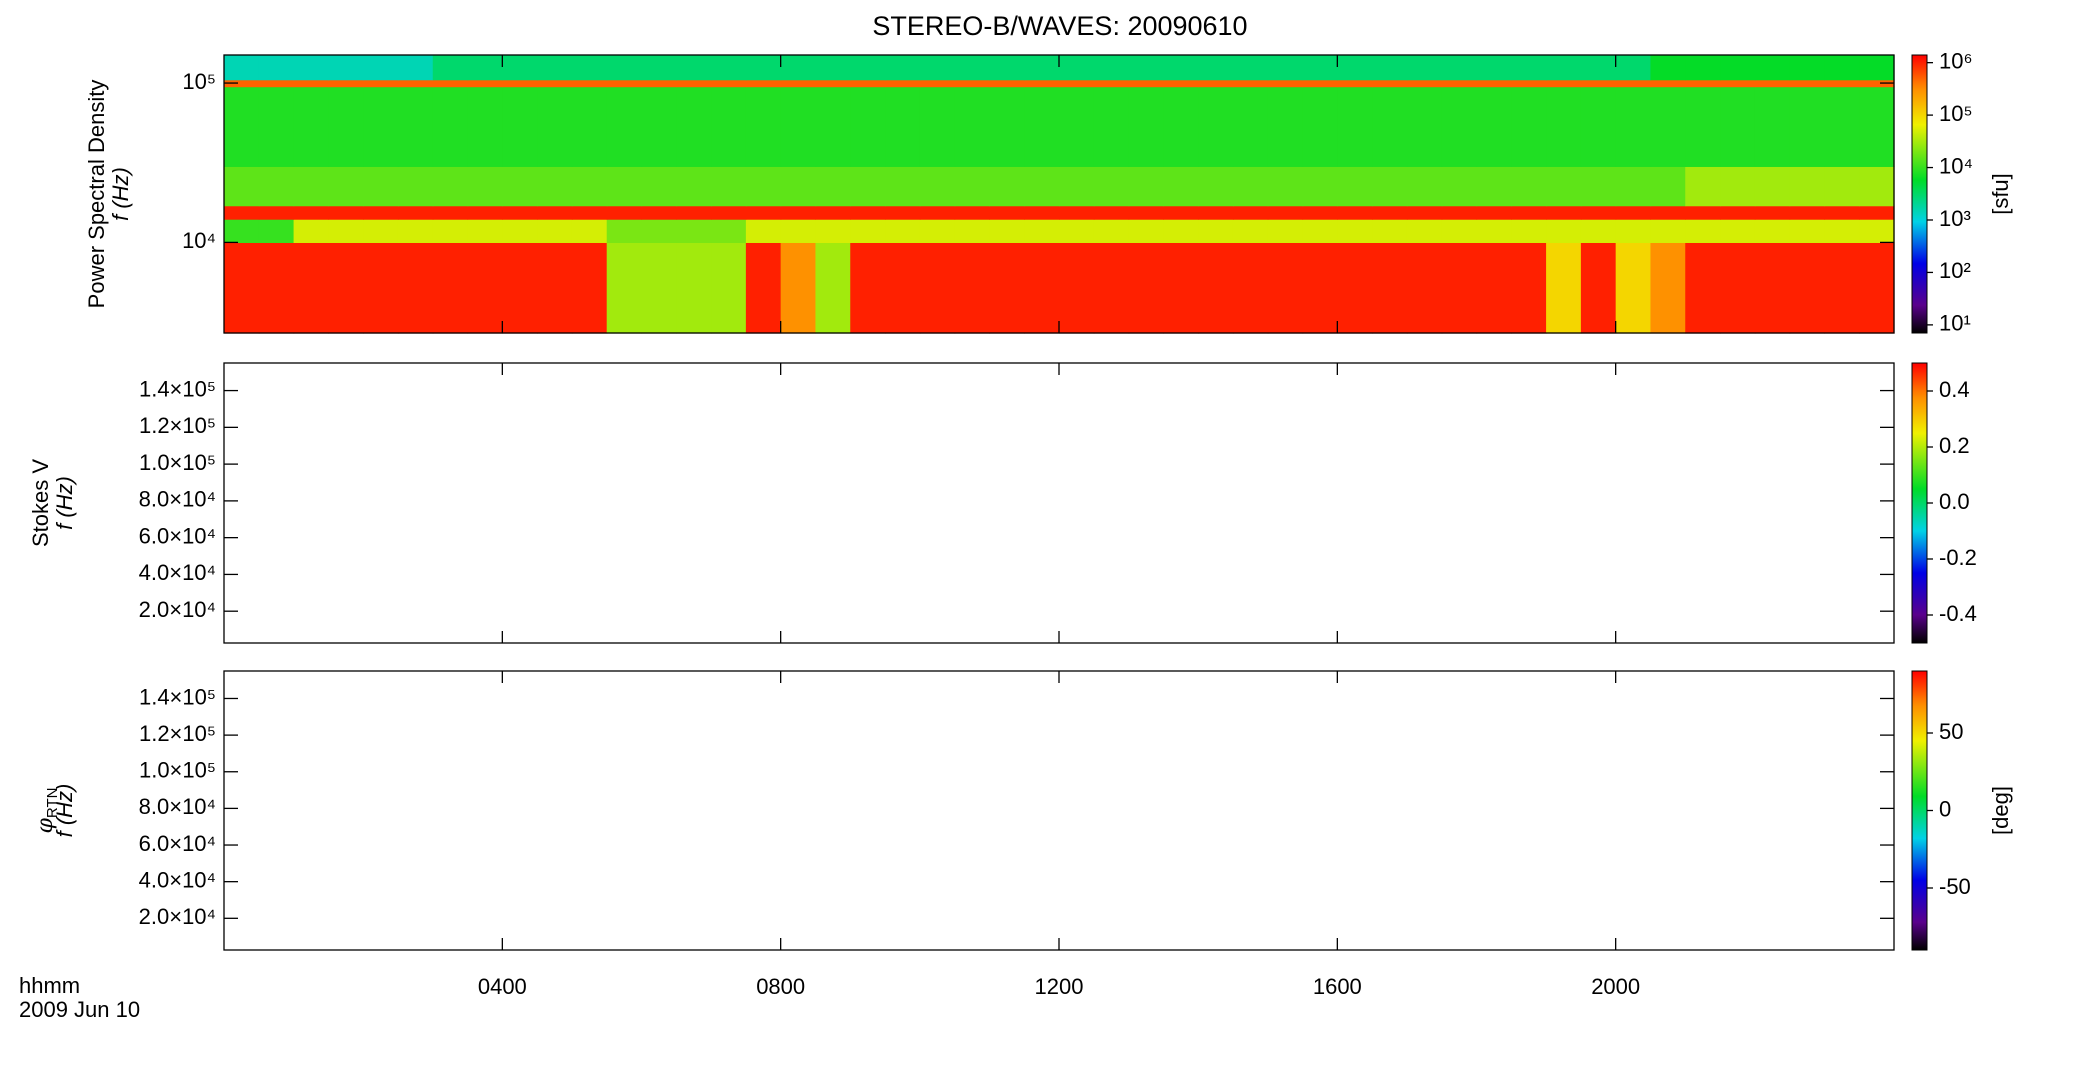  Describe the element at coordinates (1059, 26) in the screenshot. I see `chart-title: STEREO-B/WAVES: 20090610` at that location.